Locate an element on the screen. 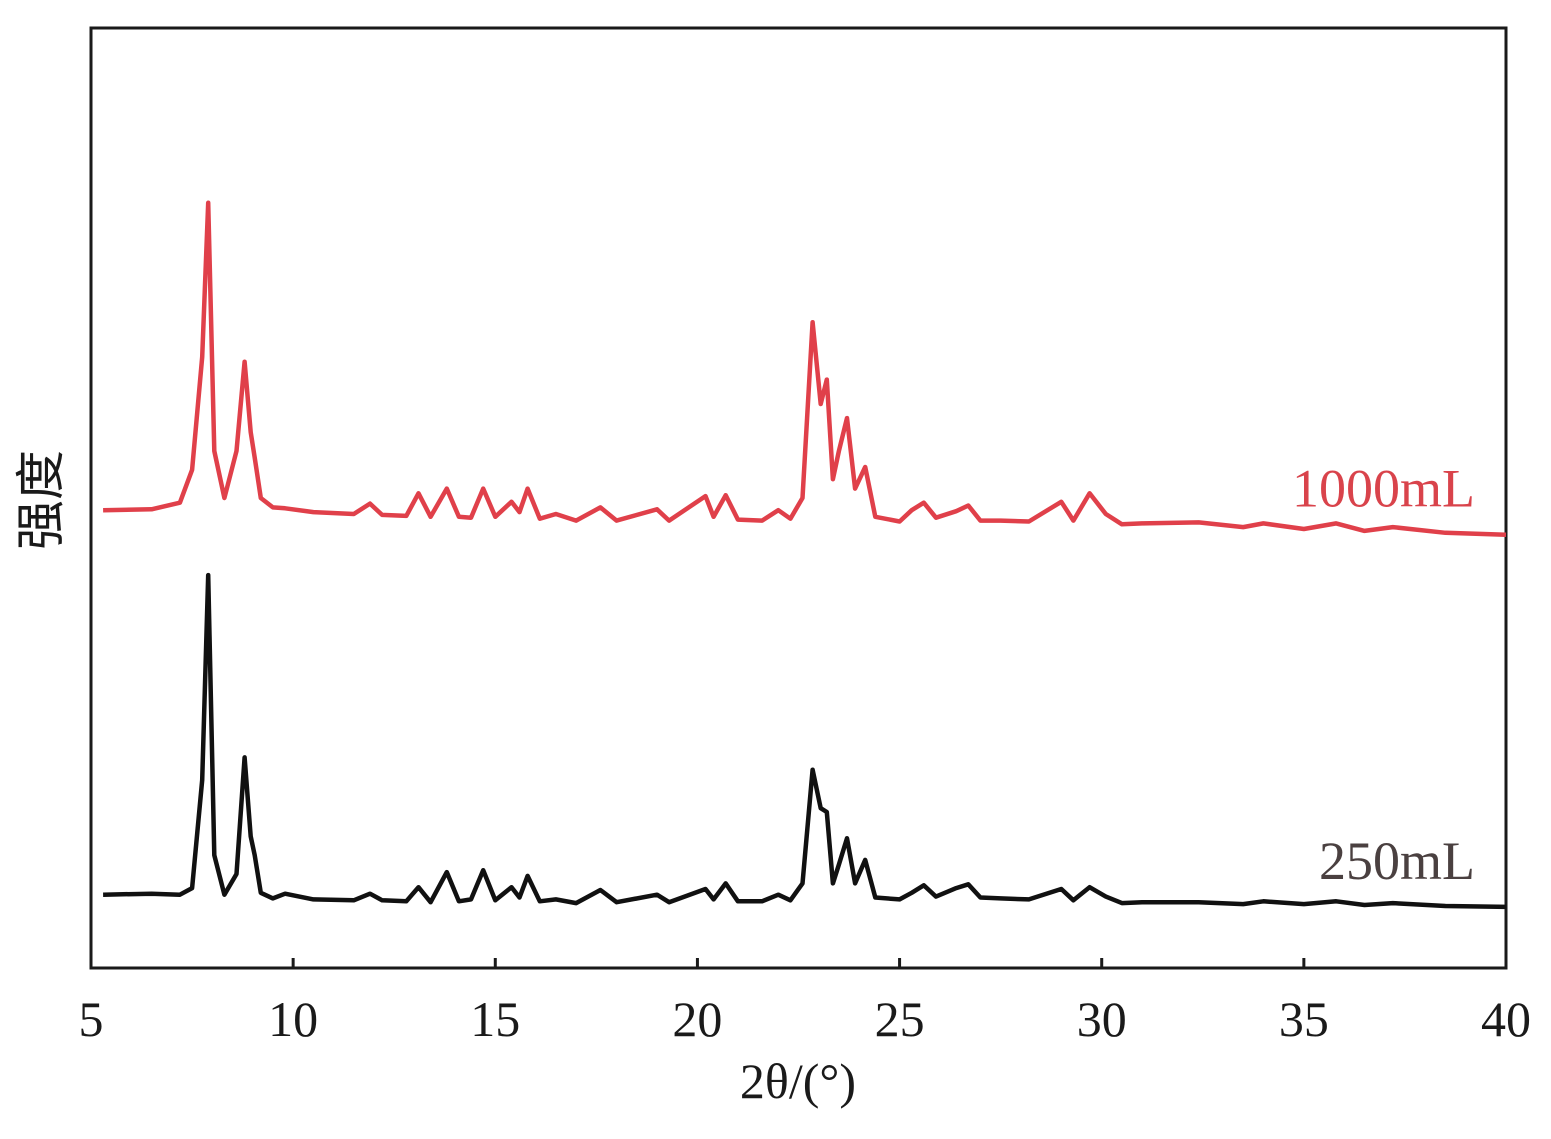  series-label: 1000mL is located at coordinates (1383, 489).